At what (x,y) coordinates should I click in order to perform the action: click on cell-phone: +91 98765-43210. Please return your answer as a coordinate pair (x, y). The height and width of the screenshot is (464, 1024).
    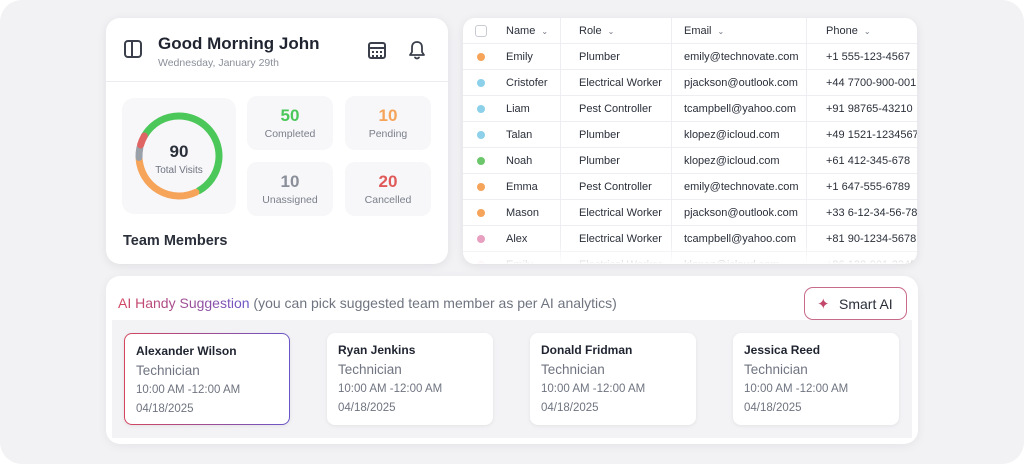
    Looking at the image, I should click on (869, 109).